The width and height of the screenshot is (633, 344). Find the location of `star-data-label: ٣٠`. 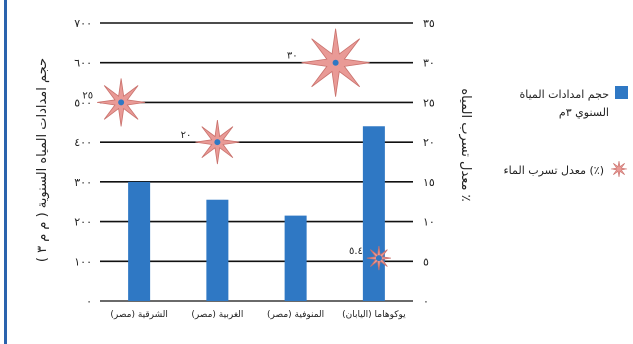

star-data-label: ٣٠ is located at coordinates (292, 56).